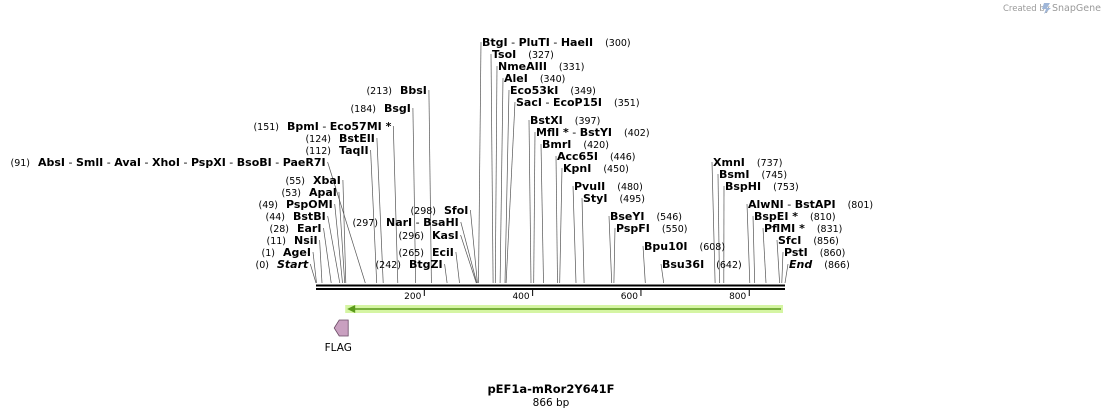 This screenshot has height=417, width=1101. What do you see at coordinates (830, 229) in the screenshot?
I see `site-position: (831)` at bounding box center [830, 229].